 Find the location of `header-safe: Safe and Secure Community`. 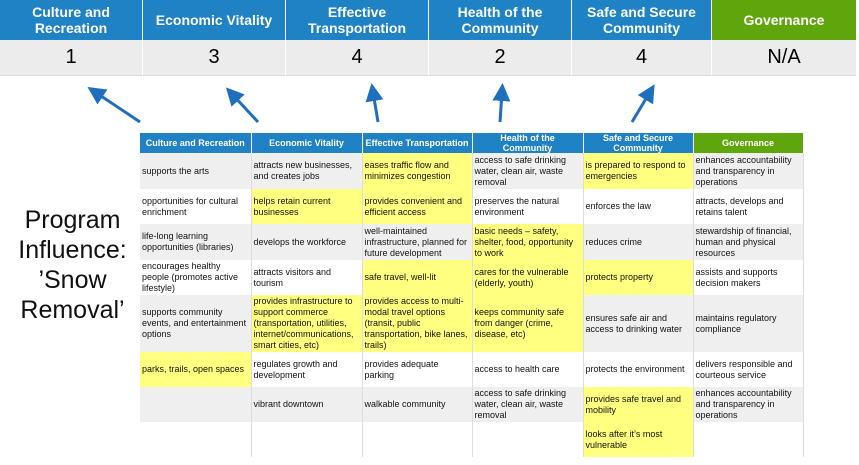

header-safe: Safe and Secure Community is located at coordinates (642, 20).